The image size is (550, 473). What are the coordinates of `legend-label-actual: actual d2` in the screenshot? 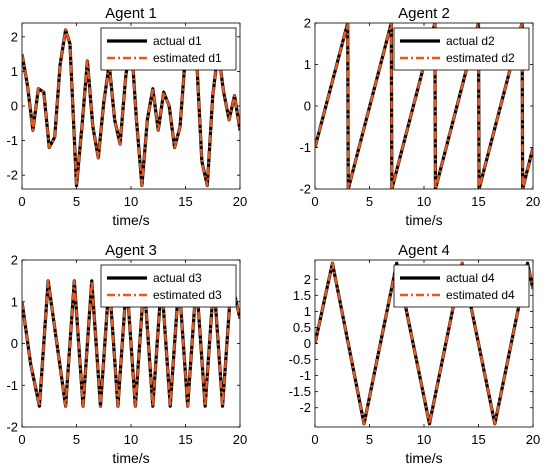 It's located at (470, 41).